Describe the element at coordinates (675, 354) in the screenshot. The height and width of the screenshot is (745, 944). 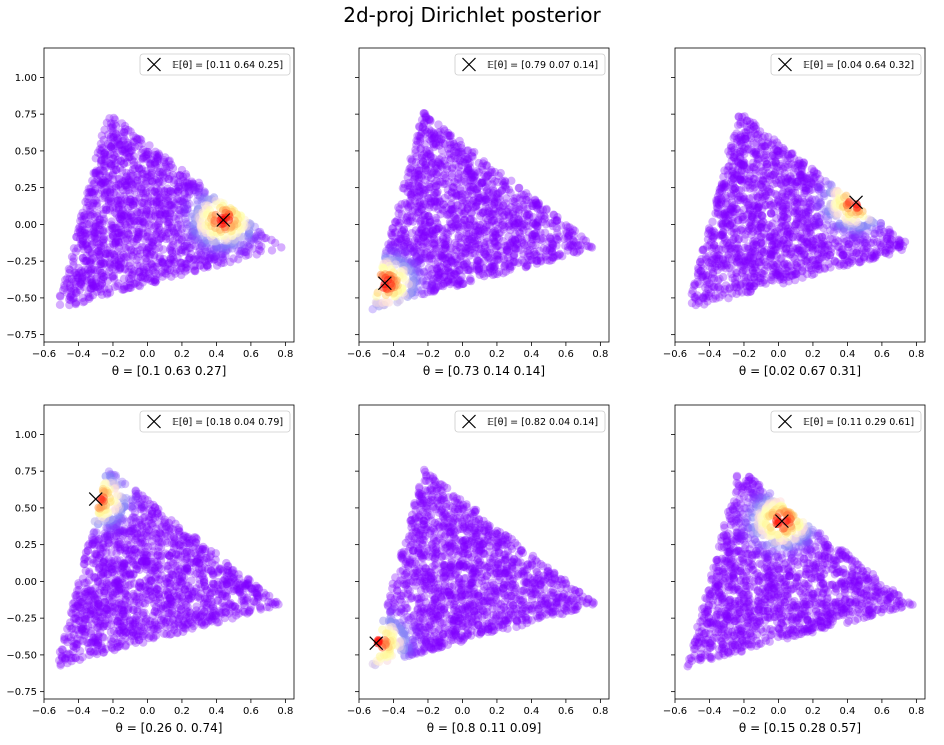
I see `x-tick-label: −0.6` at that location.